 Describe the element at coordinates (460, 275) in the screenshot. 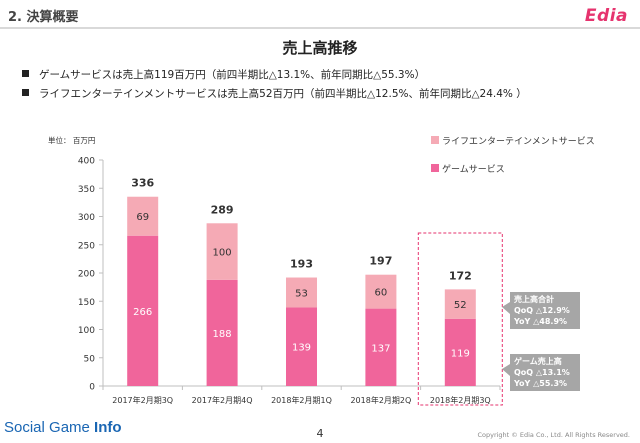

I see `total-label: 172` at that location.